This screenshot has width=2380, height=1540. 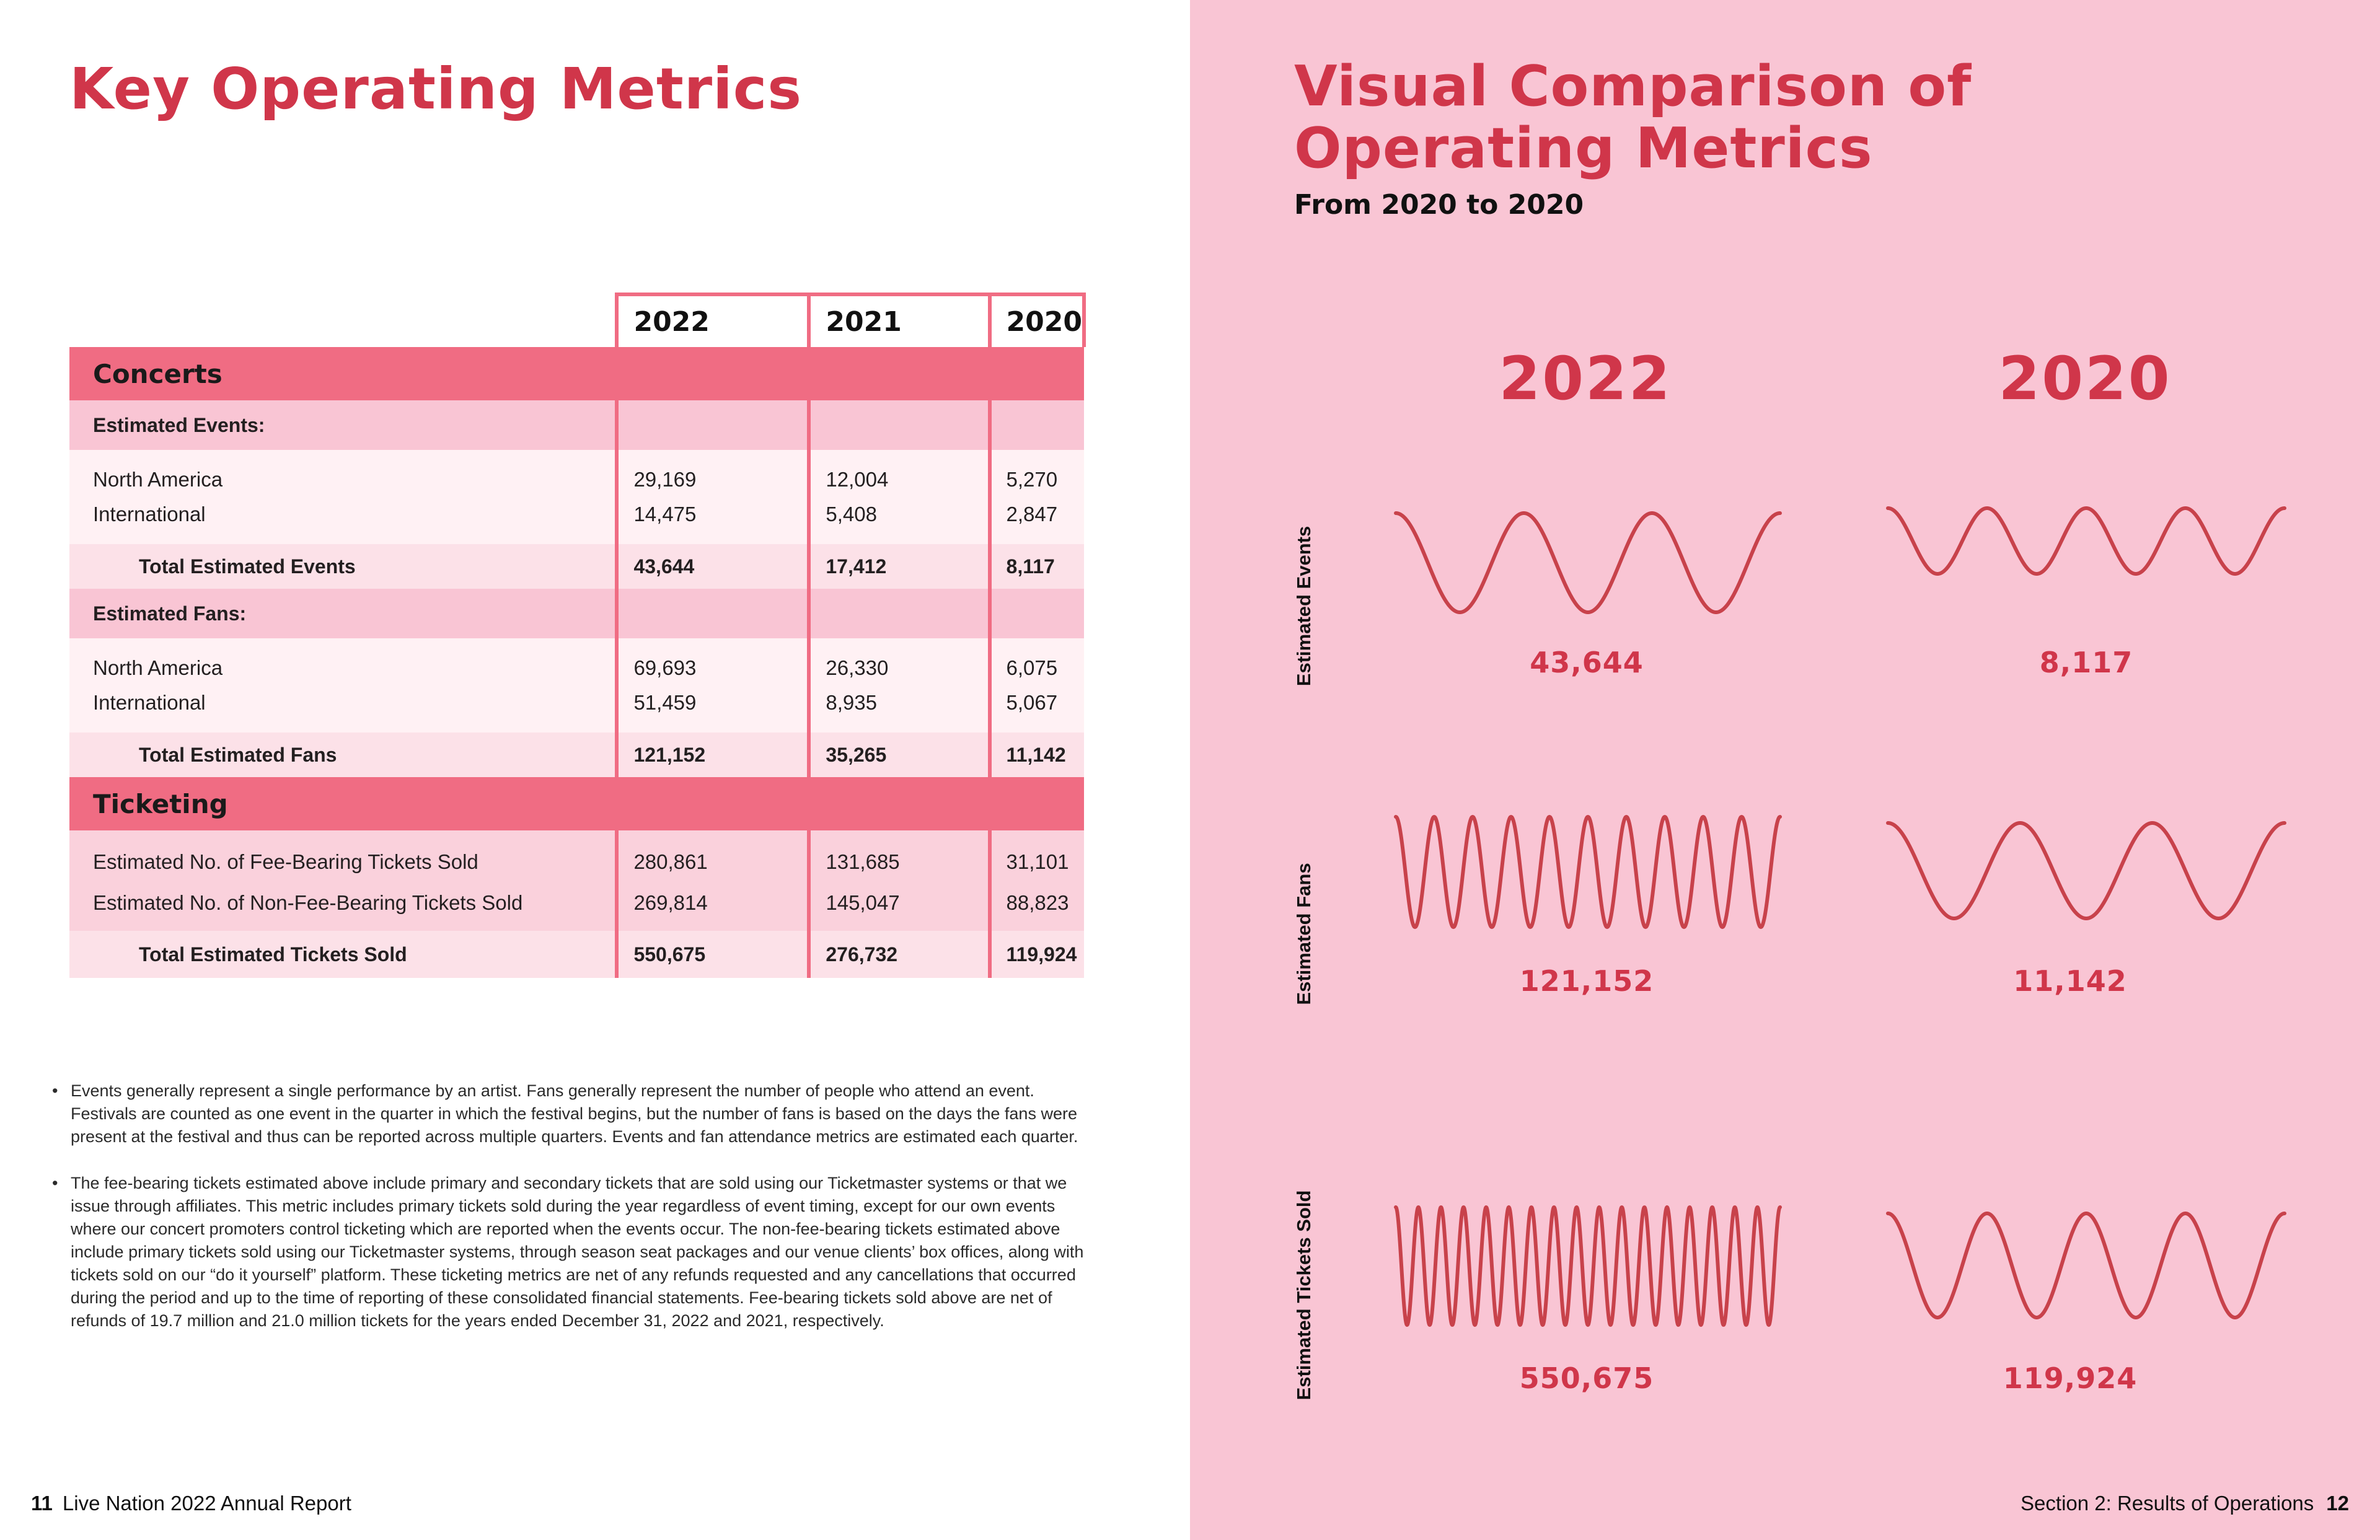 I want to click on cell-value: 43,644, so click(x=712, y=566).